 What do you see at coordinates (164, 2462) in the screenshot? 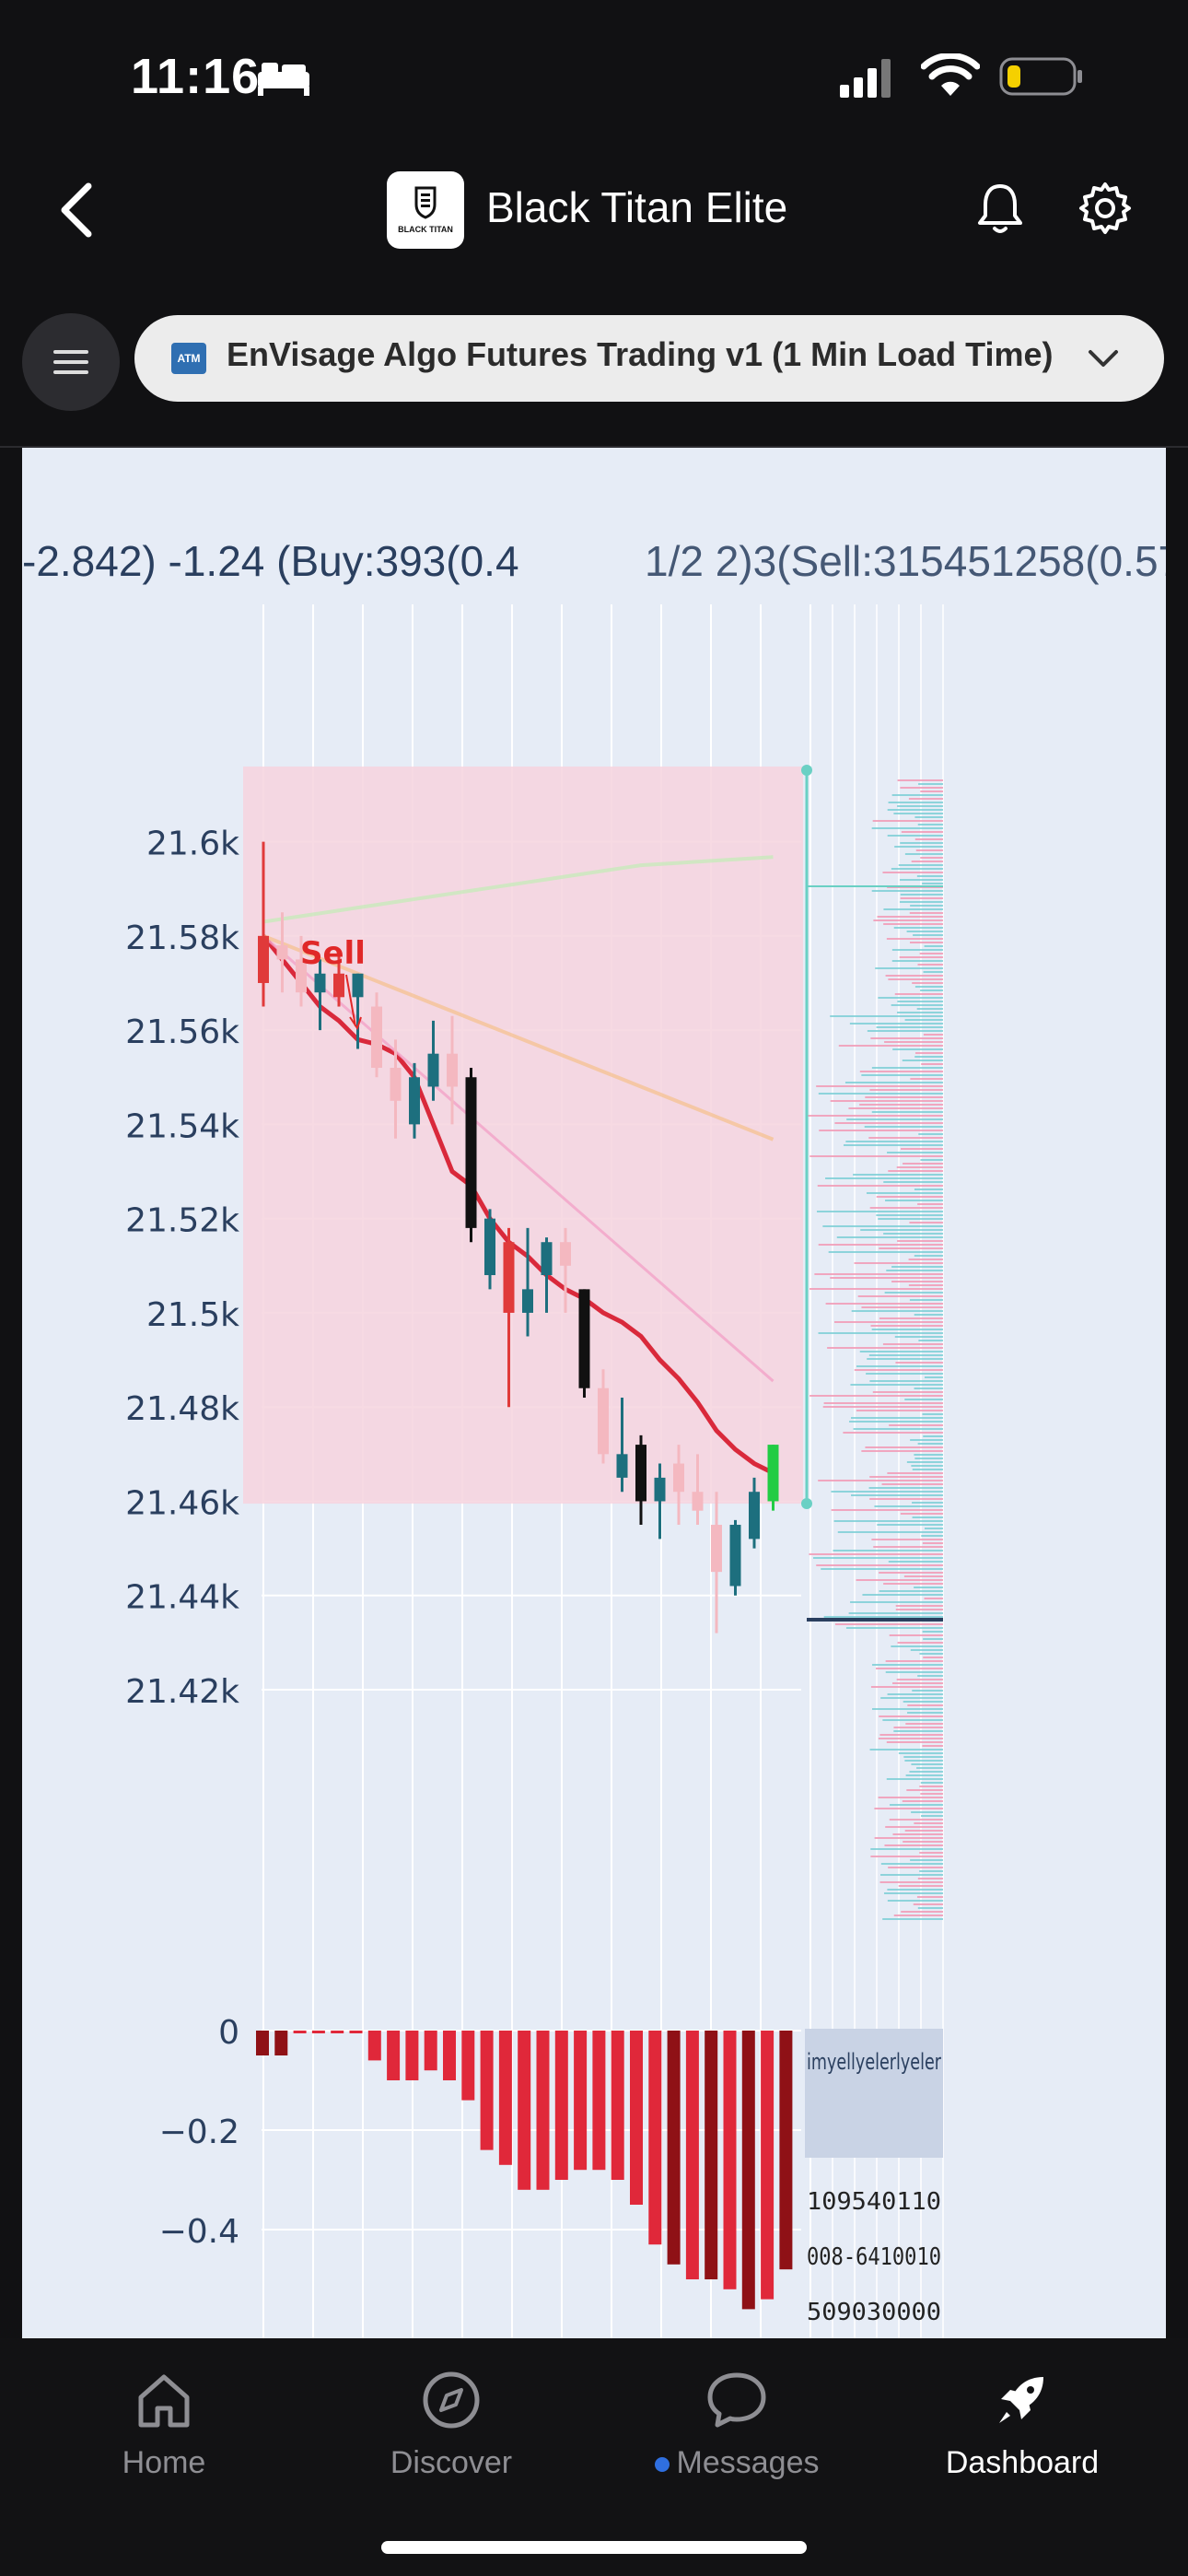
I see `tab-home-label: Home` at bounding box center [164, 2462].